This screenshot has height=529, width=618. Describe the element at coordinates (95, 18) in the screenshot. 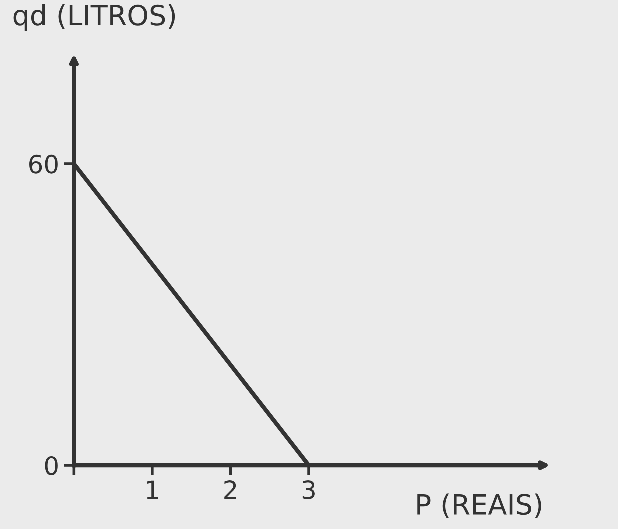

I see `y-axis-title: qd (LITROS)` at that location.